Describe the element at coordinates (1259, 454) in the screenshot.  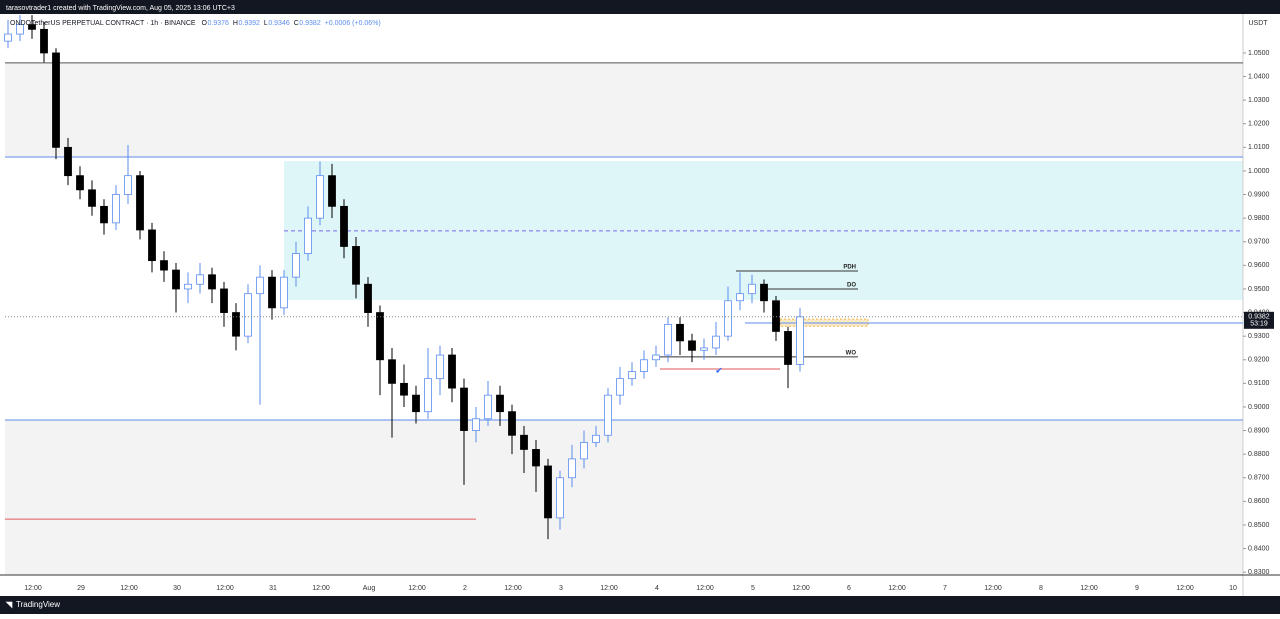
I see `y-tick-label: 0.8800` at that location.